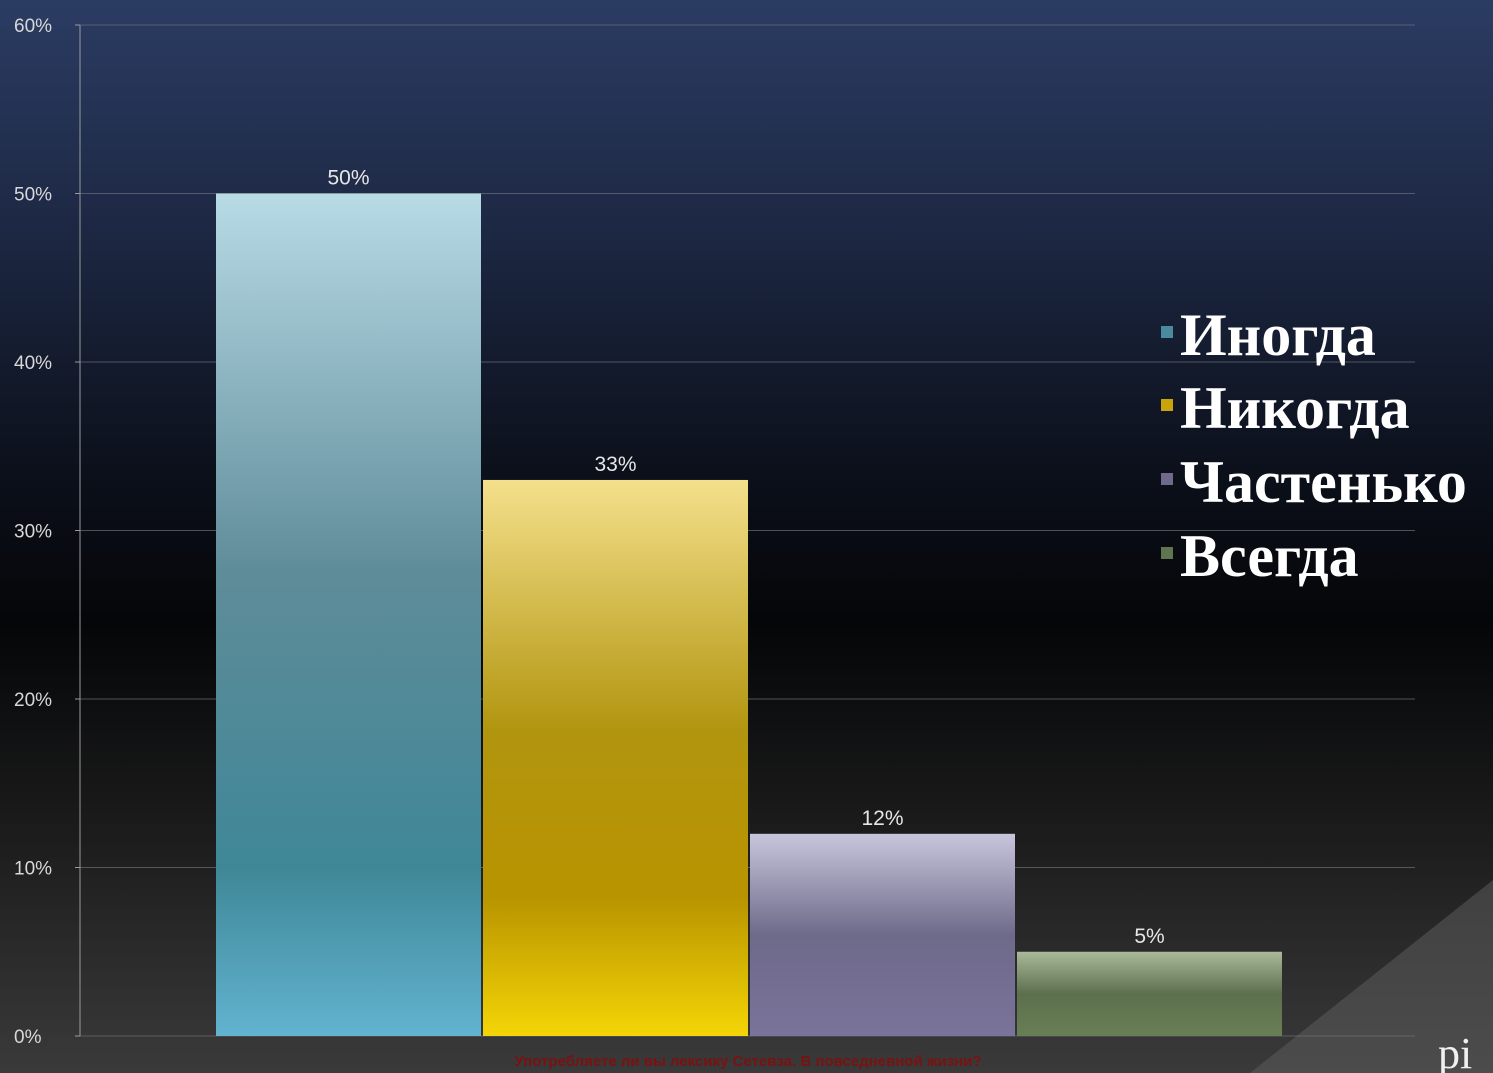 Image resolution: width=1493 pixels, height=1073 pixels. What do you see at coordinates (1295, 408) in the screenshot?
I see `legend-entry: Никогда` at bounding box center [1295, 408].